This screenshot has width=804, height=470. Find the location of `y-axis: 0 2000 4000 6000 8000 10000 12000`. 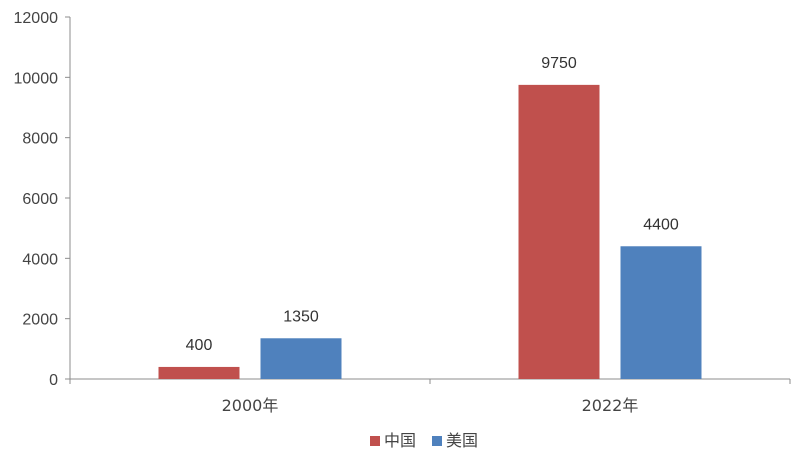

y-axis: 0 2000 4000 6000 8000 10000 12000 is located at coordinates (42, 199).